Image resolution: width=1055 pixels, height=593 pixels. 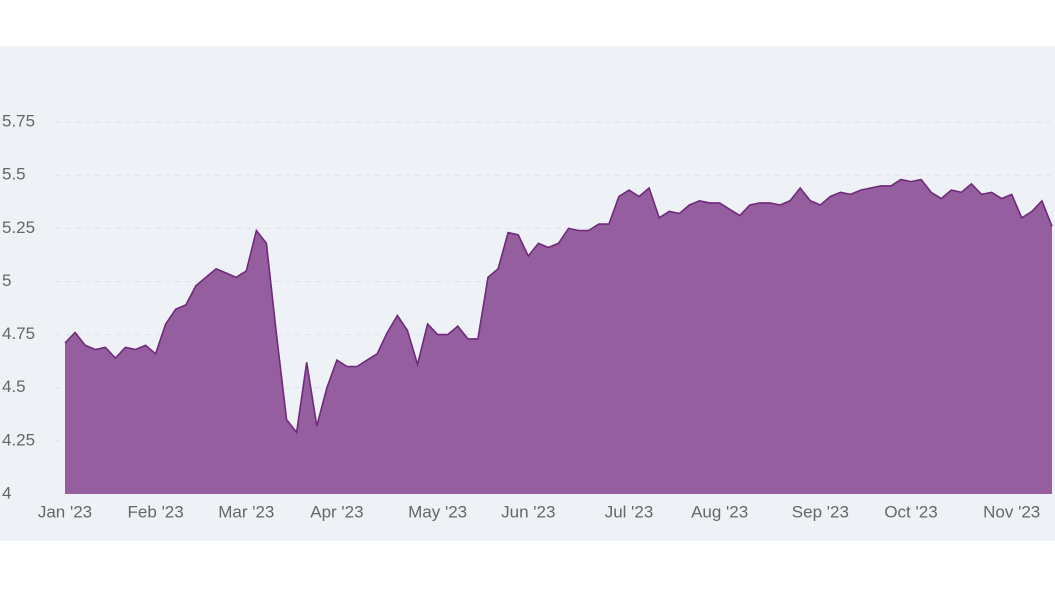 I want to click on y-tick-label: 4.25, so click(x=18, y=439).